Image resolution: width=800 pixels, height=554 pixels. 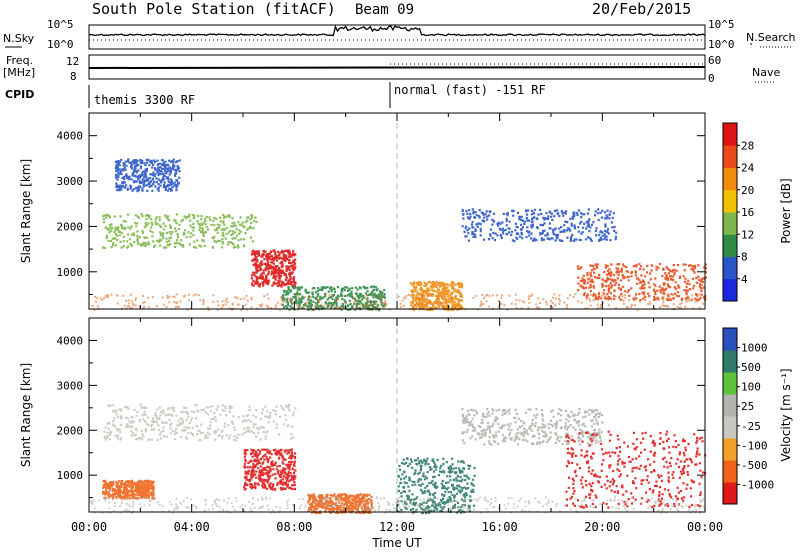 What do you see at coordinates (751, 426) in the screenshot?
I see `velocity-colorbar-tick-label: -25` at bounding box center [751, 426].